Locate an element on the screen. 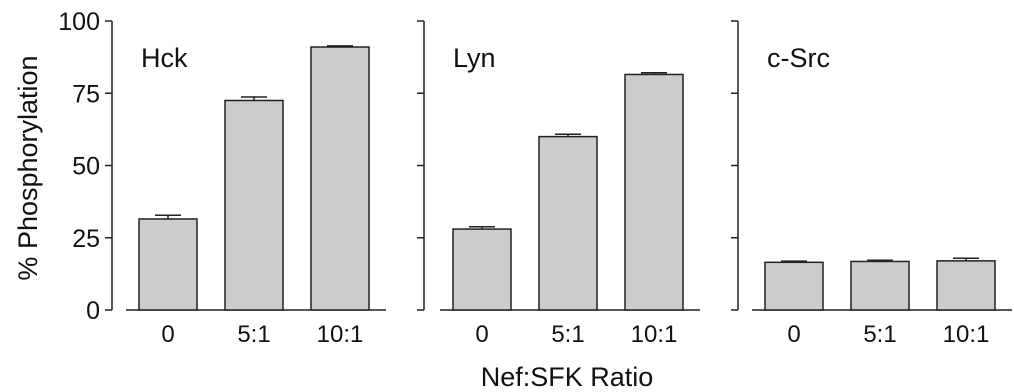  panel-hck-category-label: 10:1 is located at coordinates (340, 334).